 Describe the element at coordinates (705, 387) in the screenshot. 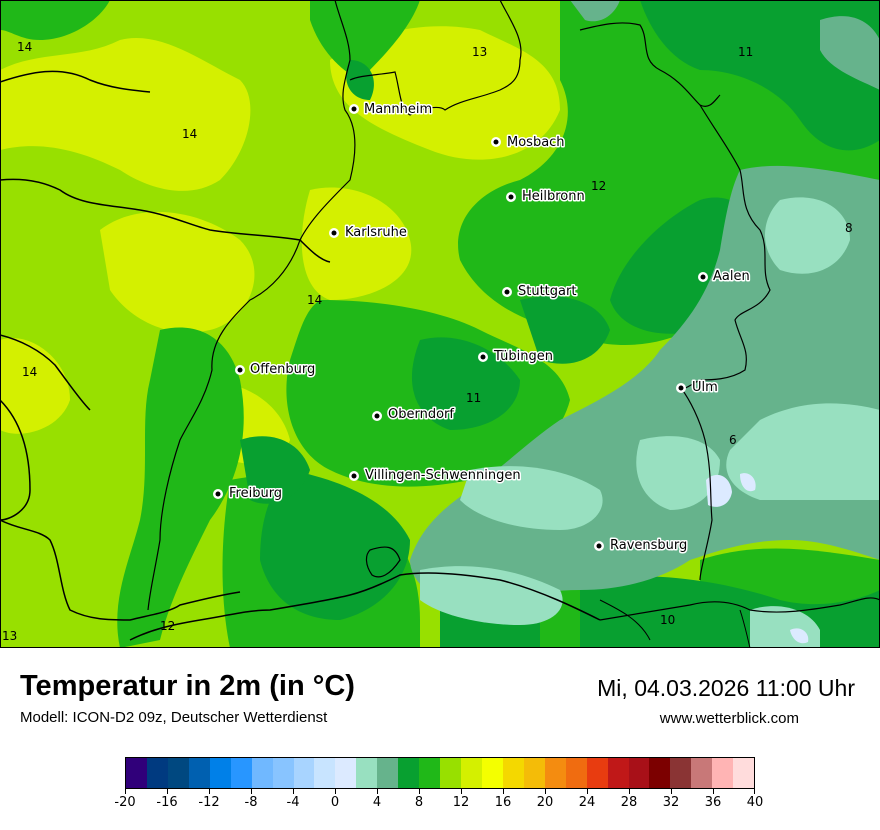

I see `city-label: Ulm` at that location.